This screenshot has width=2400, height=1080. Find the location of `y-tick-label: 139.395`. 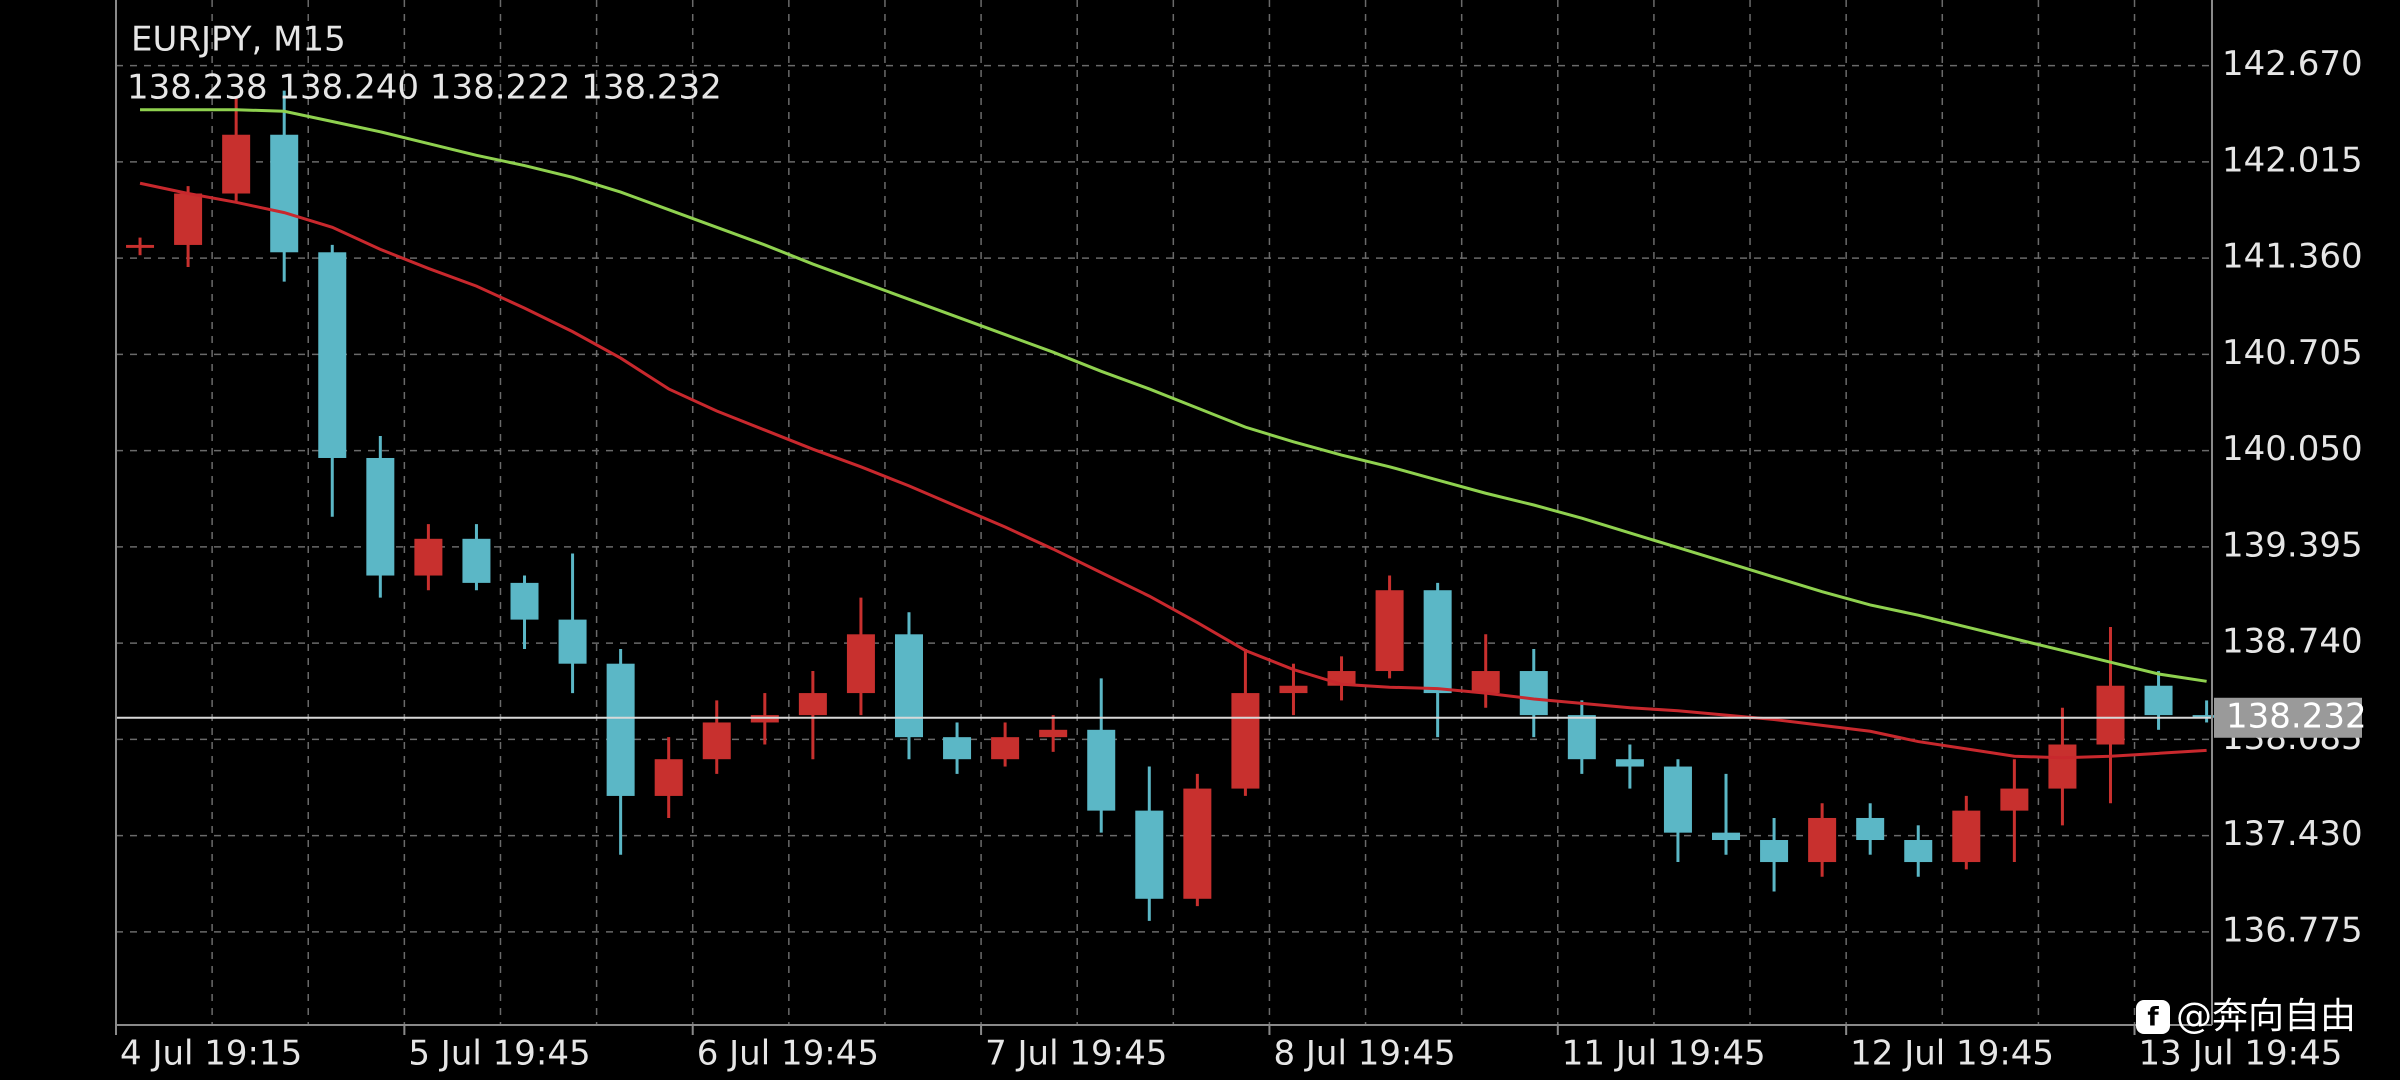

y-tick-label: 139.395 is located at coordinates (2292, 545).